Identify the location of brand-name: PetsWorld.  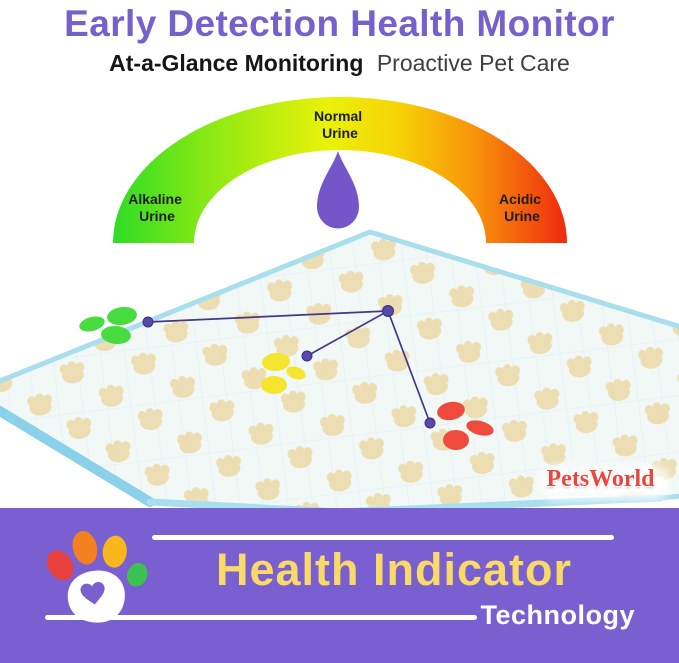
(600, 479).